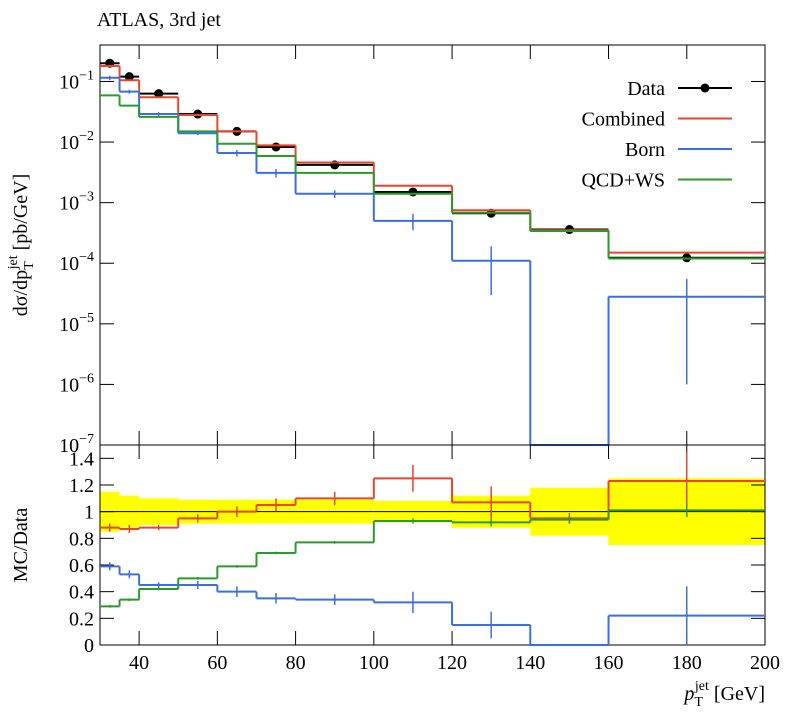 The image size is (789, 712). I want to click on legend-label: Data, so click(646, 89).